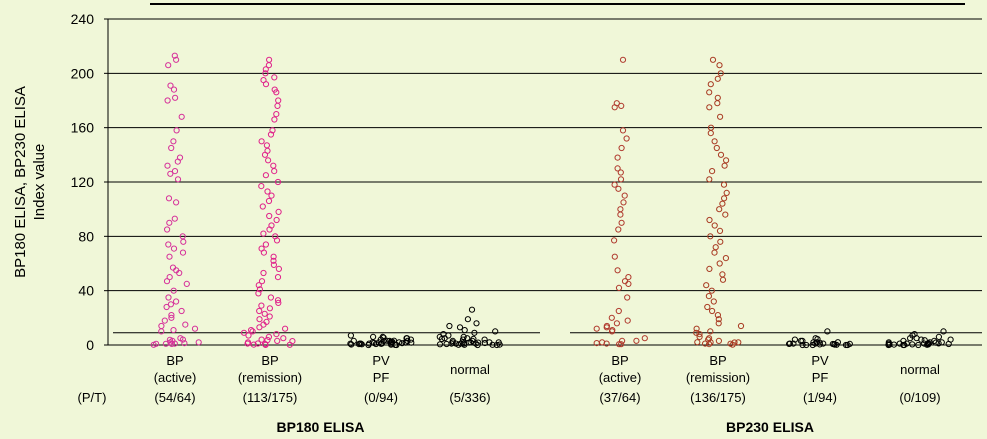 The image size is (987, 439). I want to click on category-label: (remission), so click(718, 377).